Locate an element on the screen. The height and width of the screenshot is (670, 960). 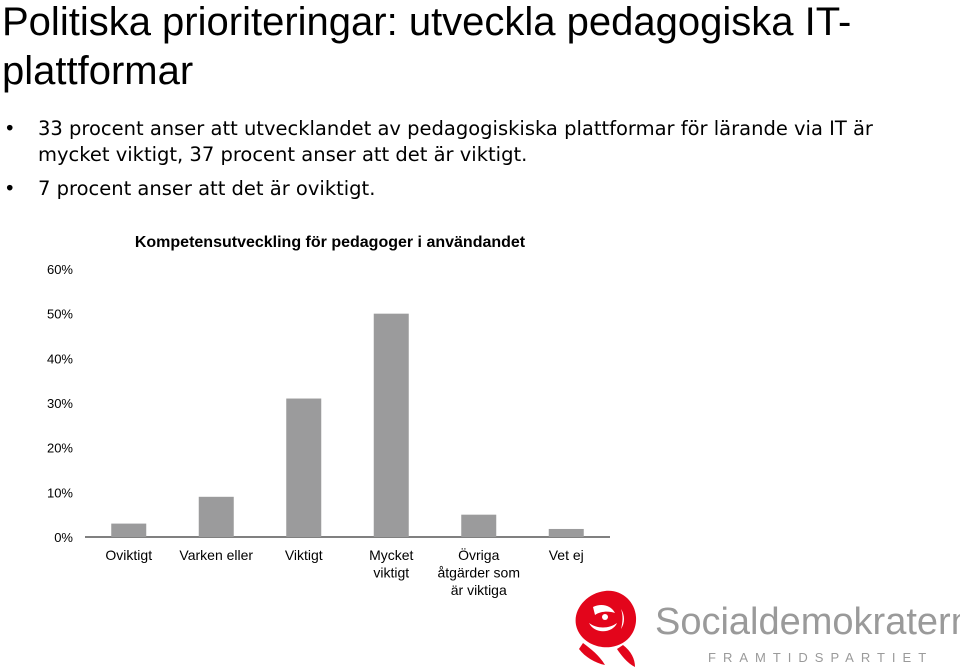
y-tick-label: 30% is located at coordinates (60, 403).